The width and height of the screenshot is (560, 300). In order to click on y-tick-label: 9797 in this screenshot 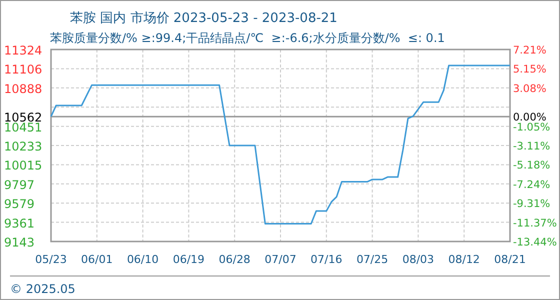, I will do `click(19, 185)`.